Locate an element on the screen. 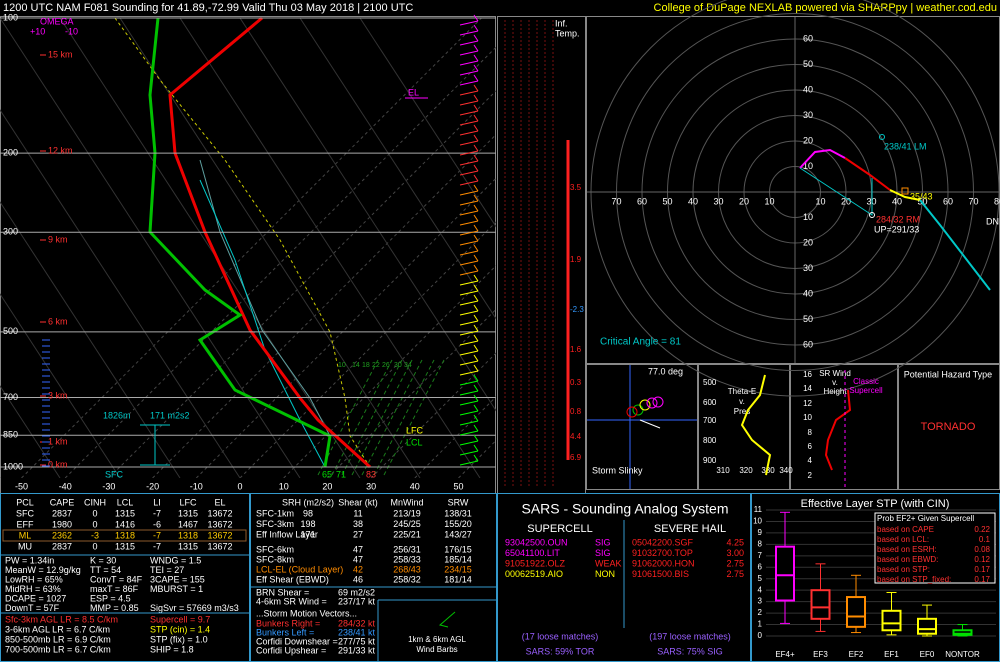  supercell-class: NON is located at coordinates (605, 574).